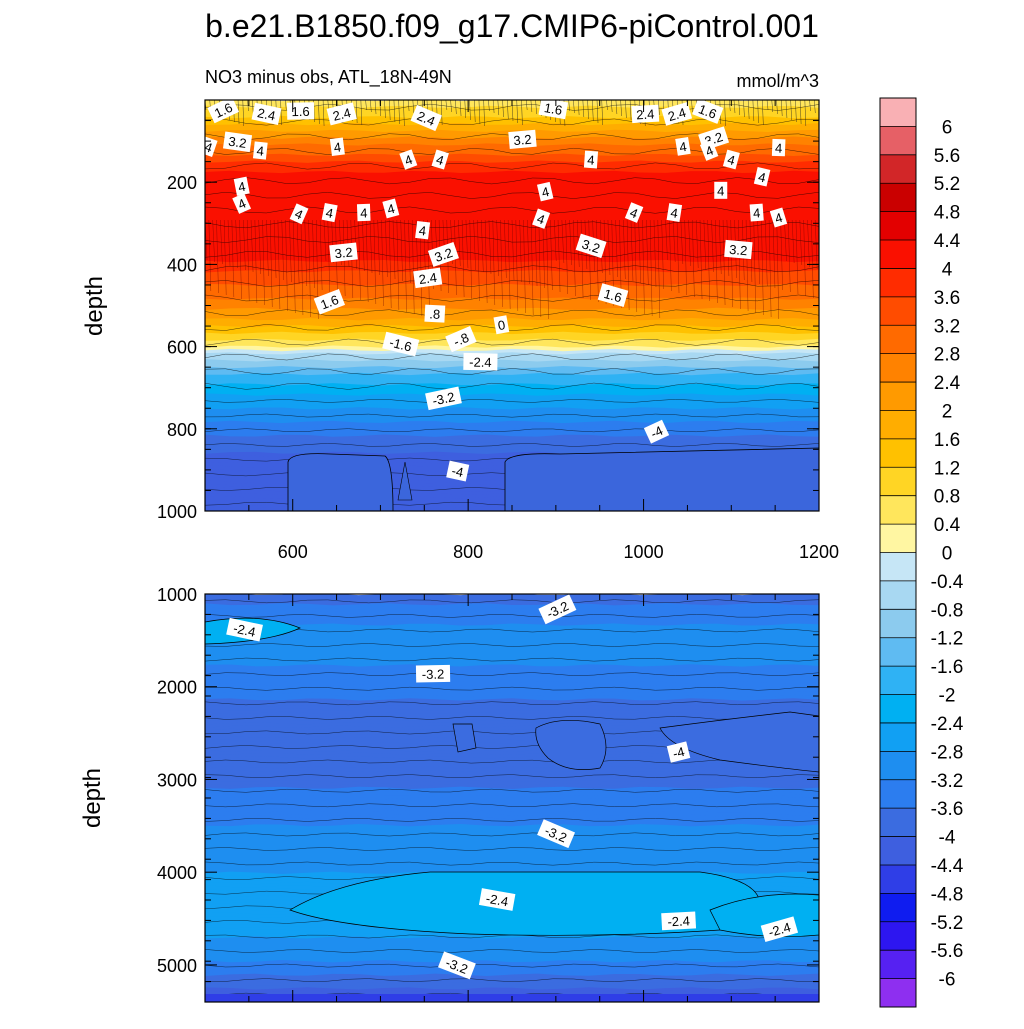  I want to click on contour-label-text: 3.2, so click(344, 252).